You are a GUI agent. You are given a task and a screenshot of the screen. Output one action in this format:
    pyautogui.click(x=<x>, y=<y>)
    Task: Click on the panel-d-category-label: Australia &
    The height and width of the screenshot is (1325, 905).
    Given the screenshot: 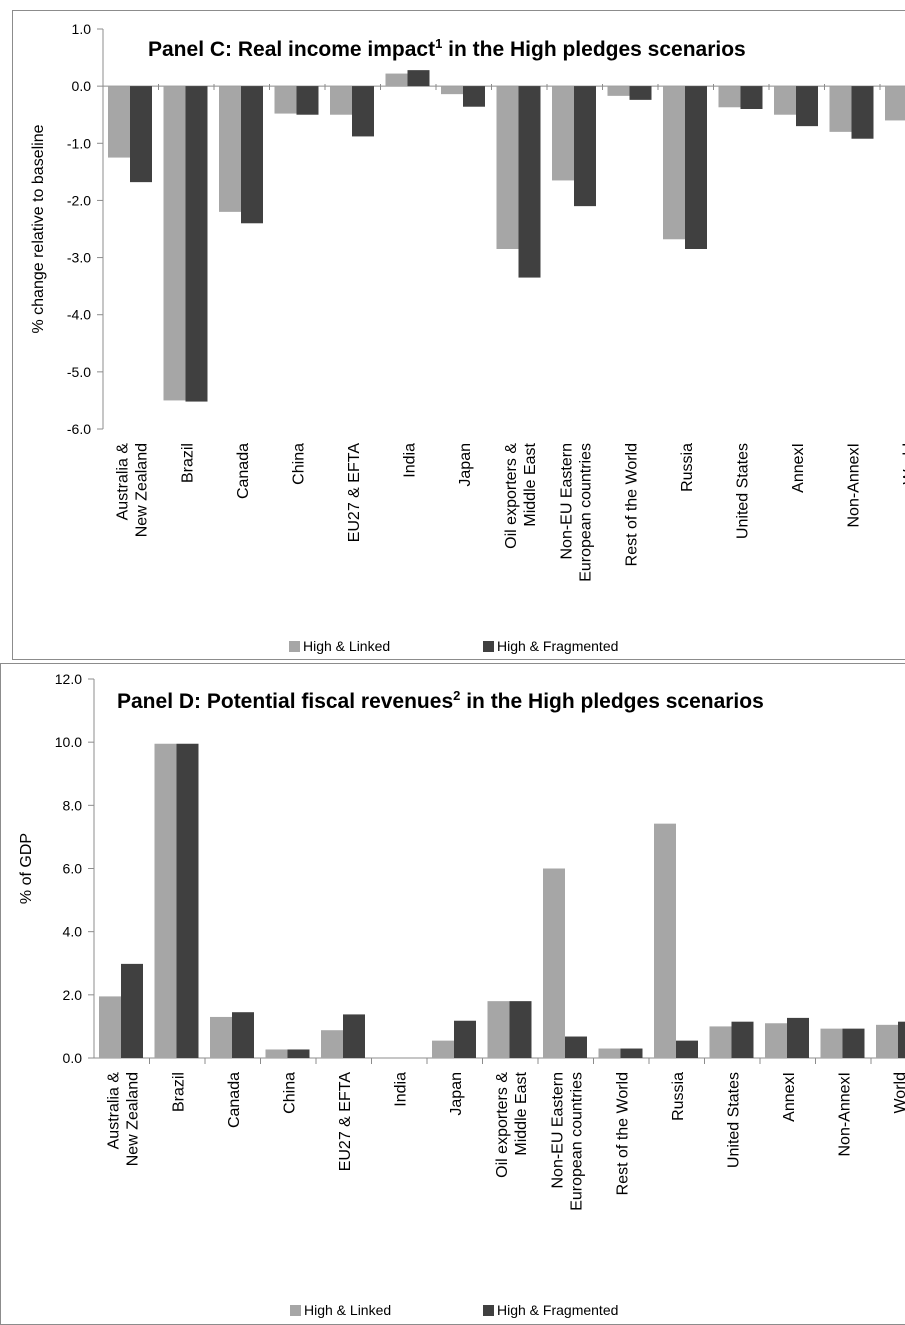 What is the action you would take?
    pyautogui.click(x=113, y=1111)
    